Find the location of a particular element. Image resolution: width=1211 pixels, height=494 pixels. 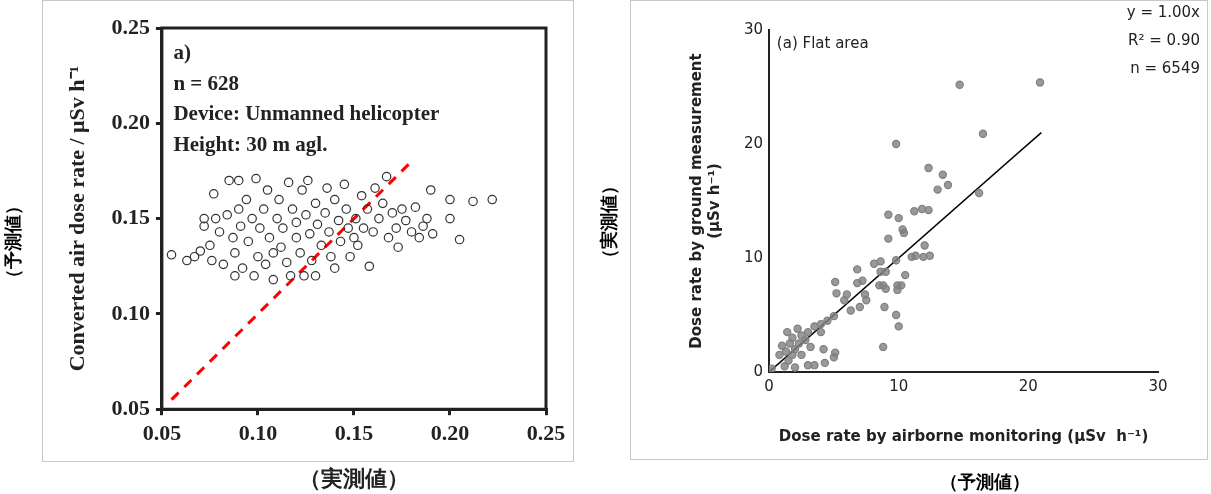

annotation: Height: 30 m agl. is located at coordinates (250, 143).